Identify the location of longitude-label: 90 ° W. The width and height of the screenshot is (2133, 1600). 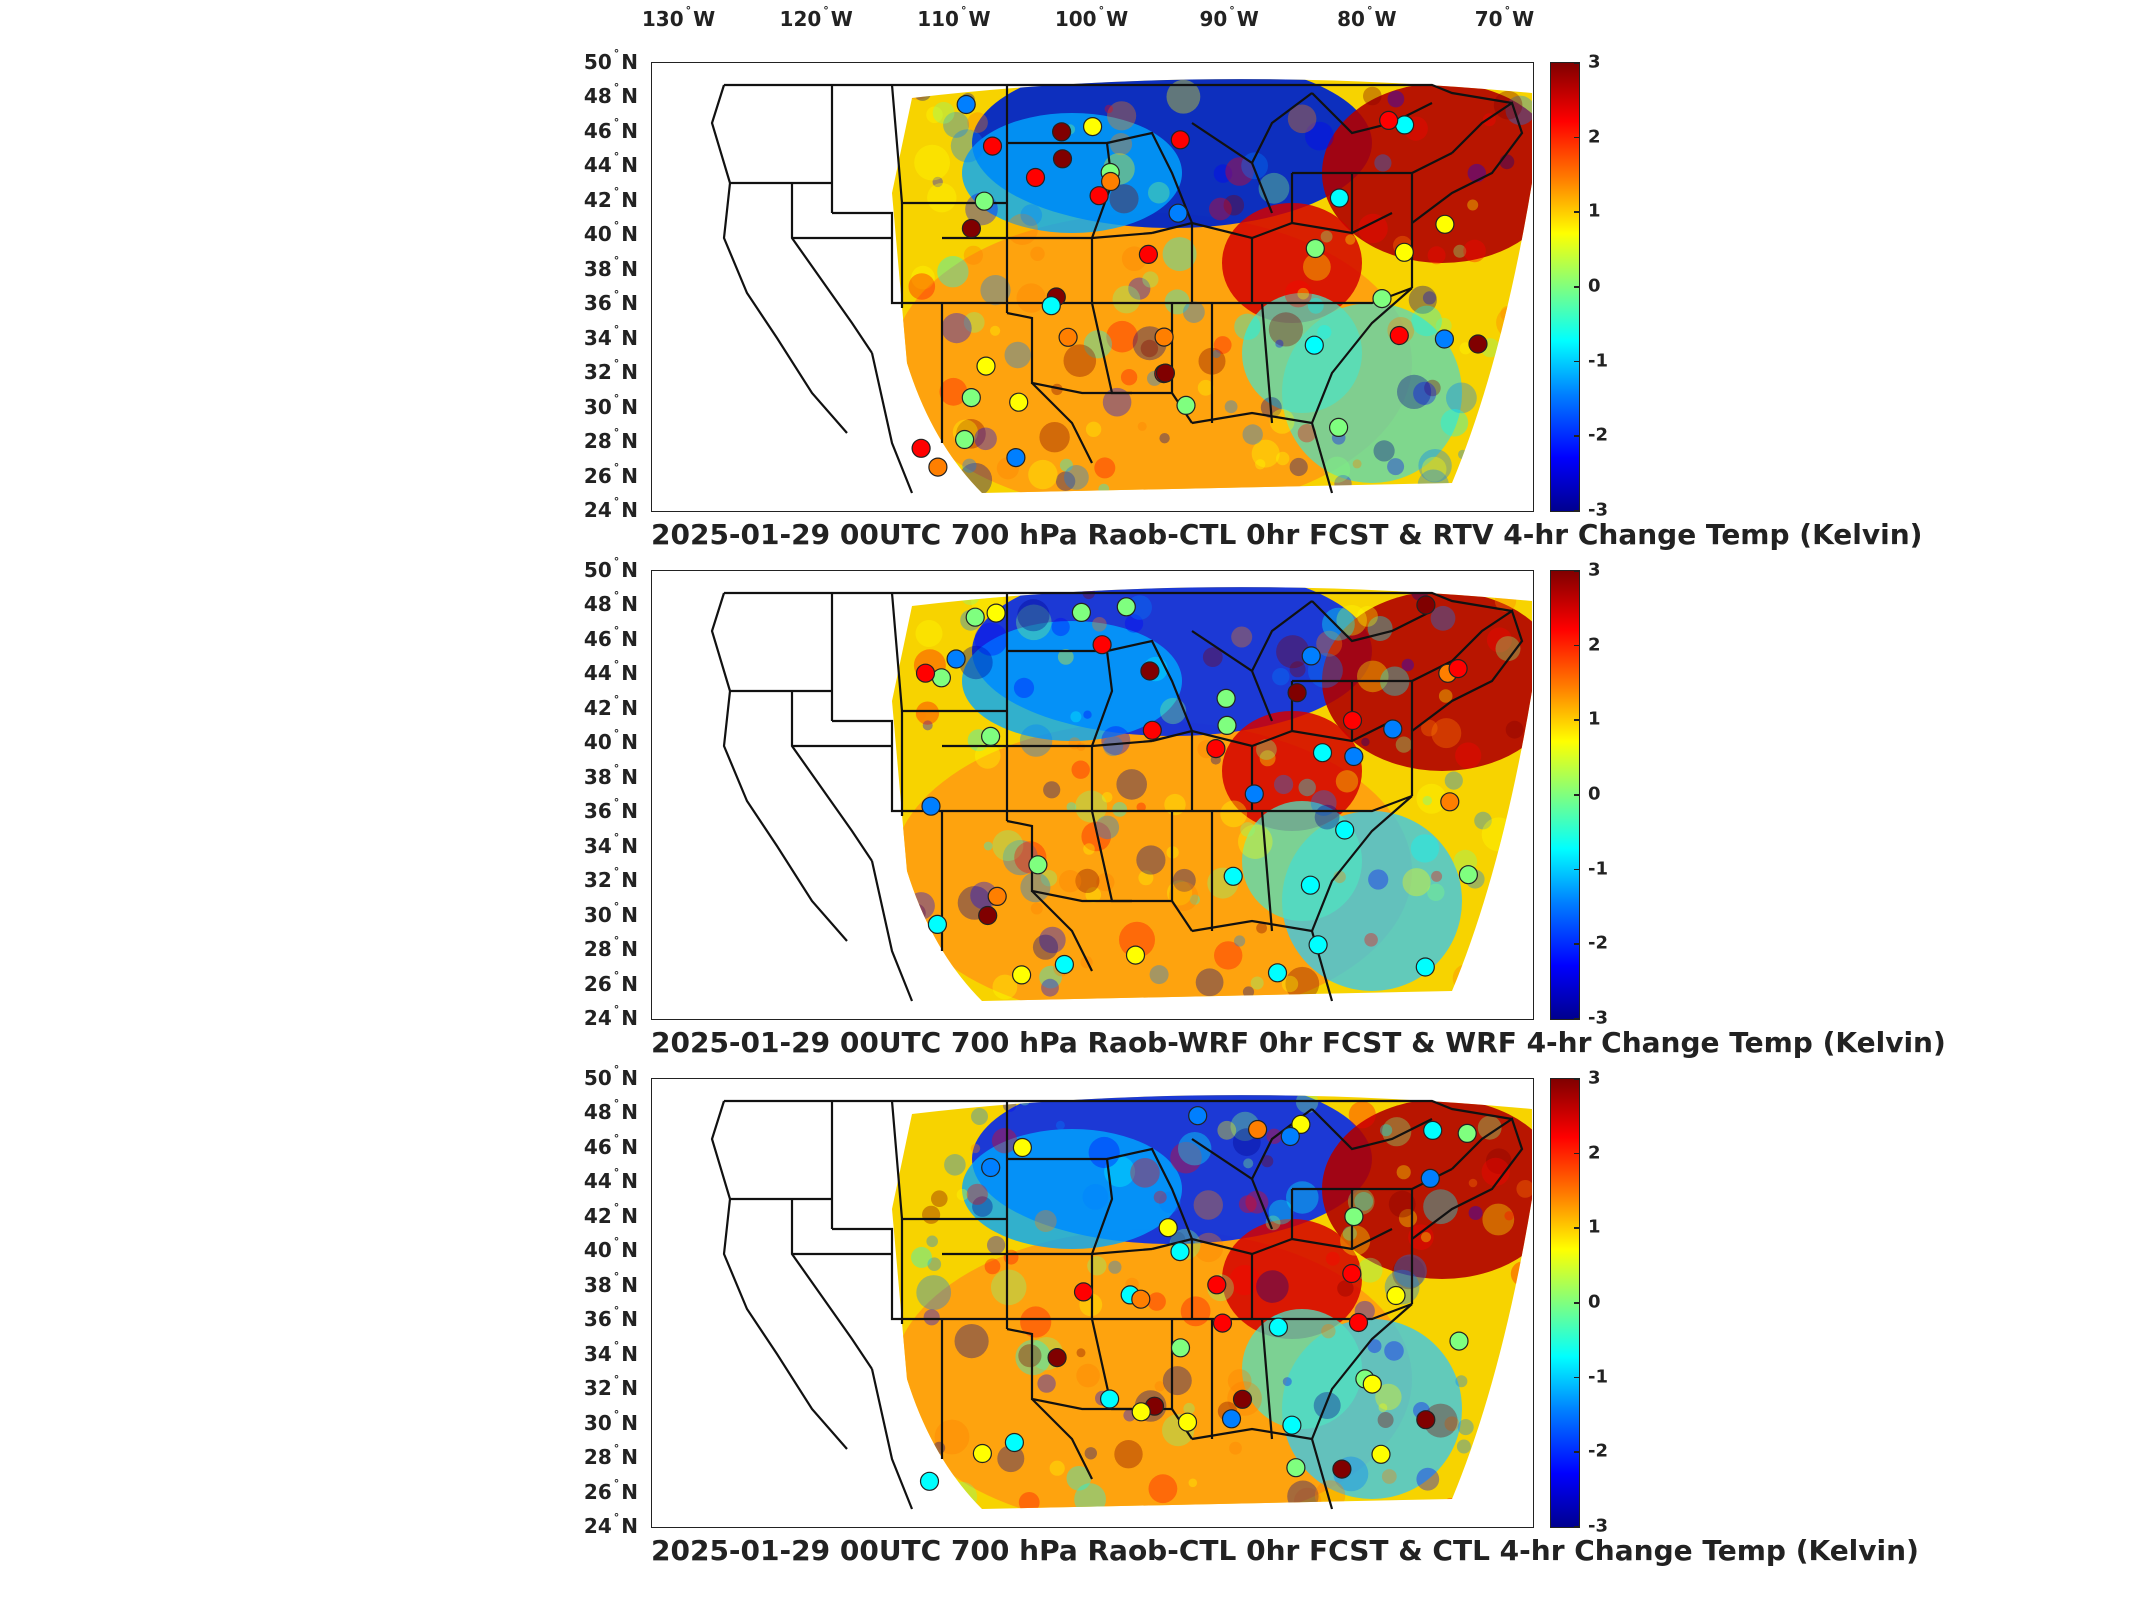
(1229, 17).